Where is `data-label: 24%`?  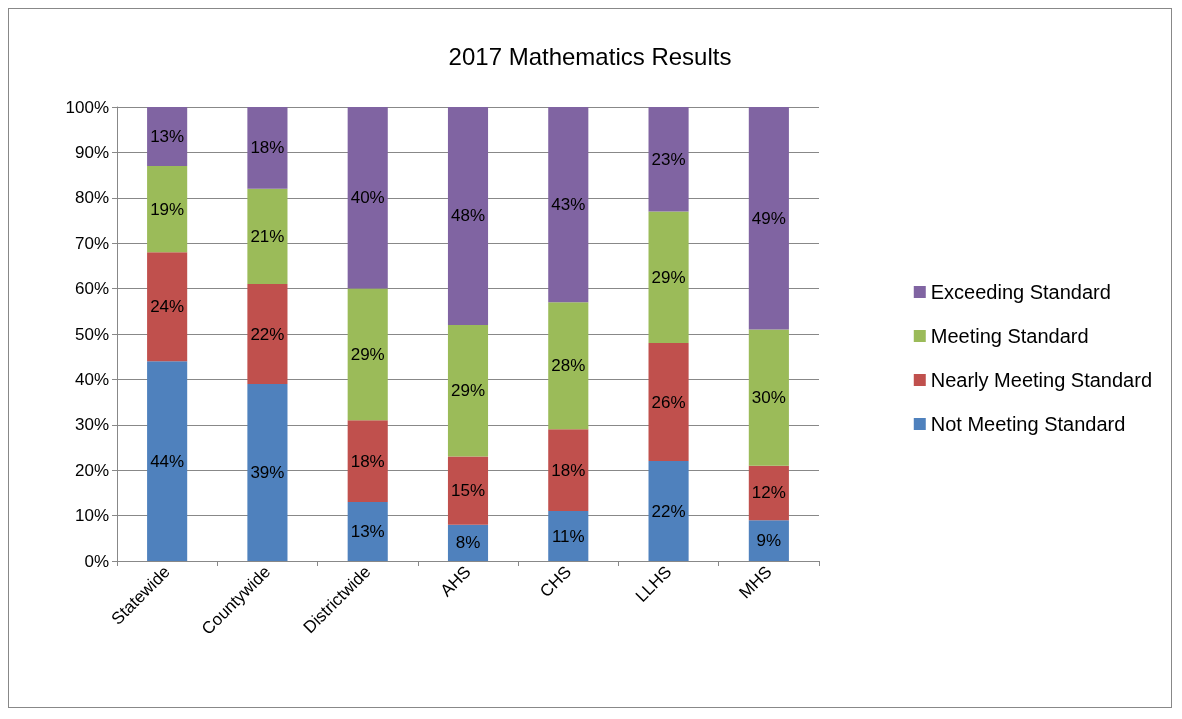 data-label: 24% is located at coordinates (167, 307).